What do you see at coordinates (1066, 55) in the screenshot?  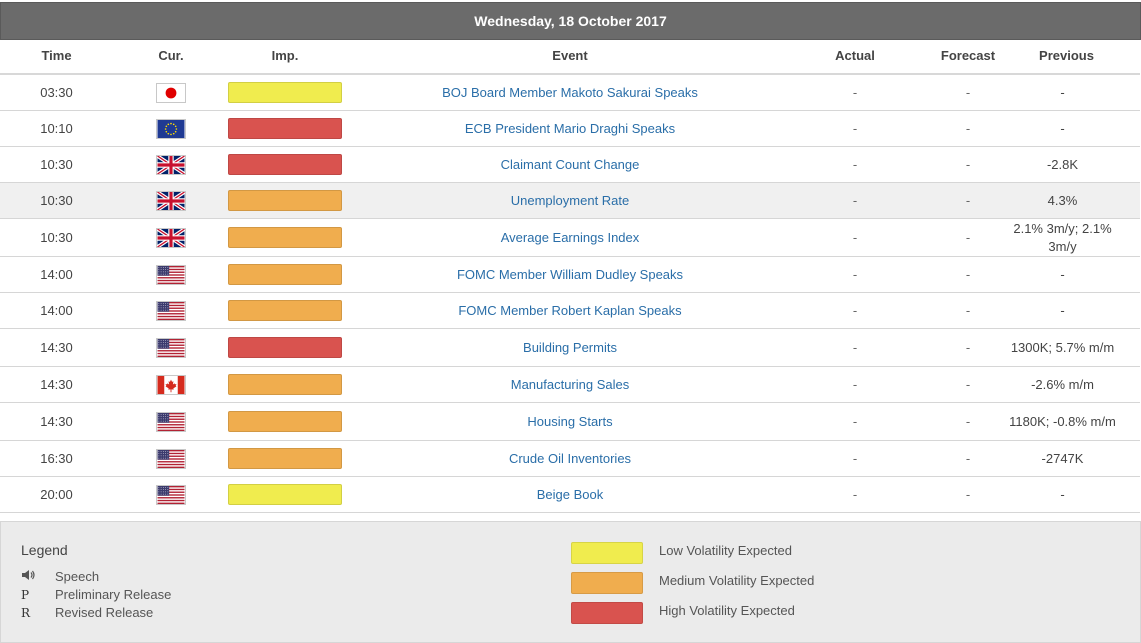 I see `col-previous: Previous` at bounding box center [1066, 55].